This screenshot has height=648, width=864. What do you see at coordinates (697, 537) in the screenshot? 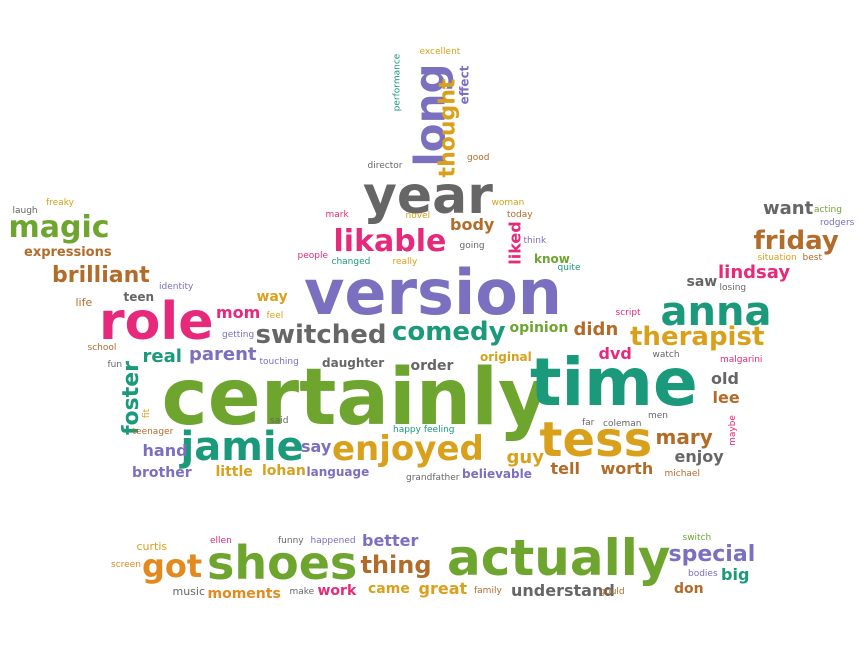
I see `word-switch: switch` at bounding box center [697, 537].